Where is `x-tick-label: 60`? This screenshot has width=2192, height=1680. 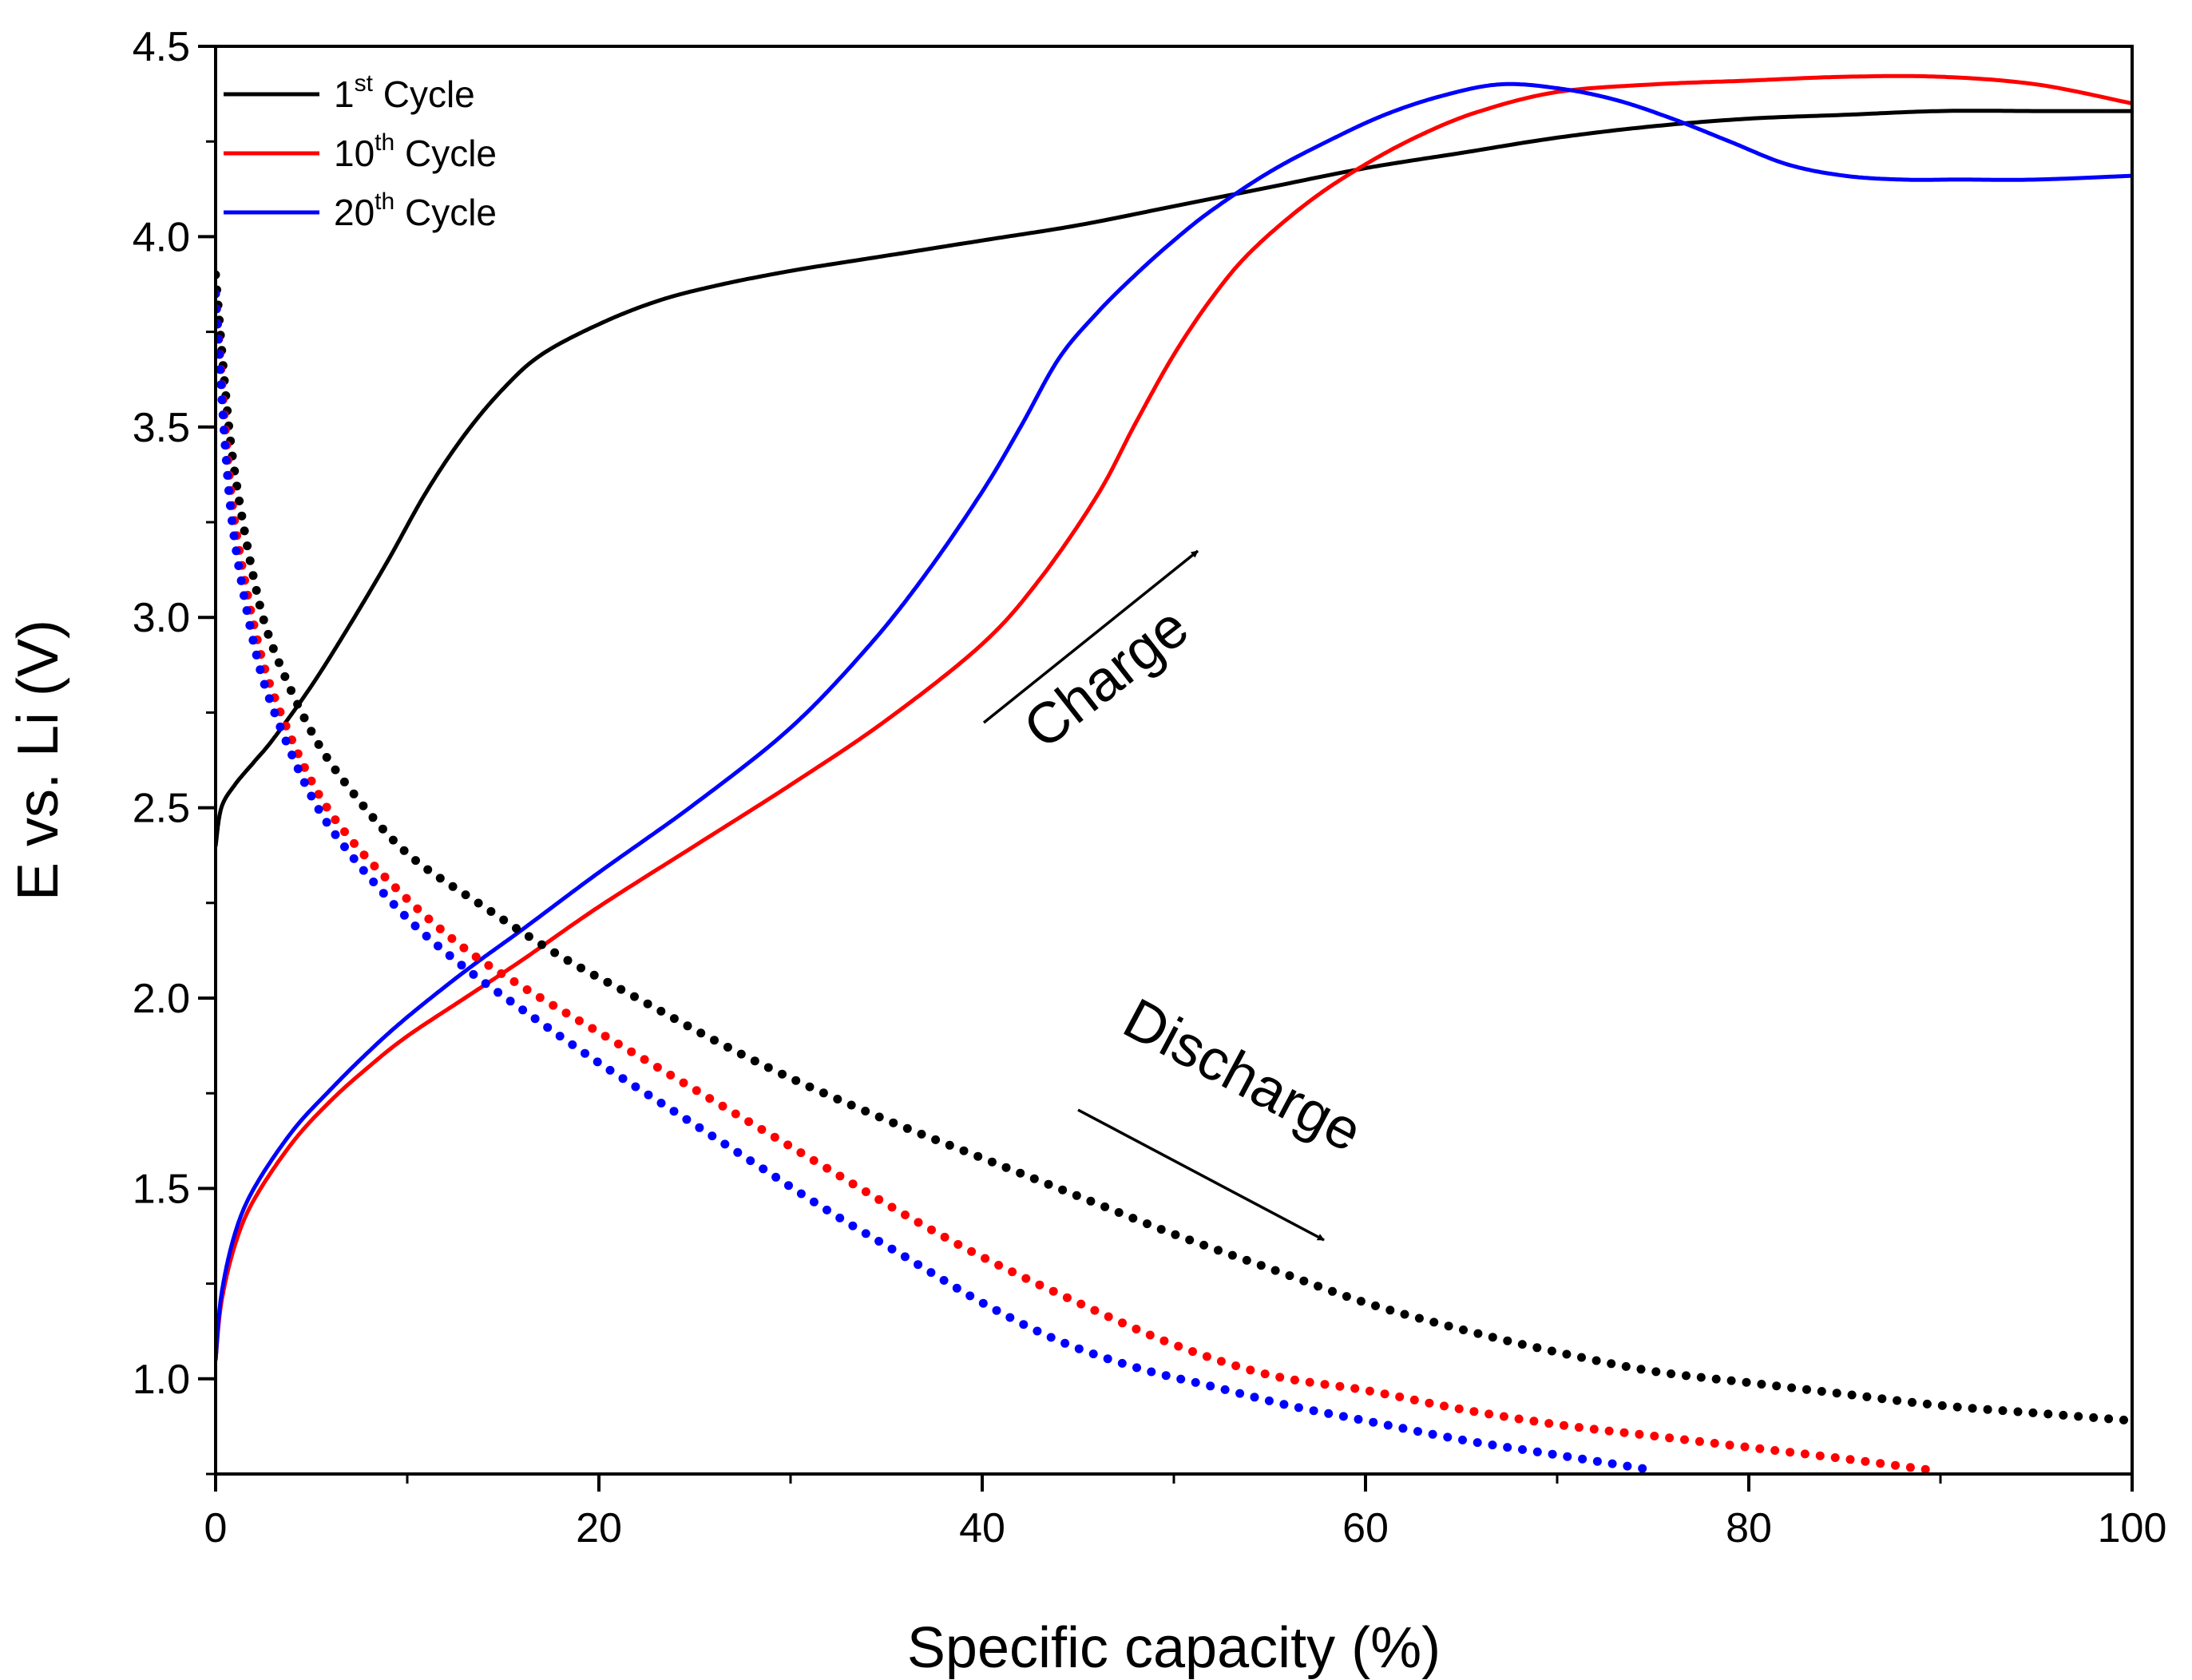
x-tick-label: 60 is located at coordinates (1365, 1528).